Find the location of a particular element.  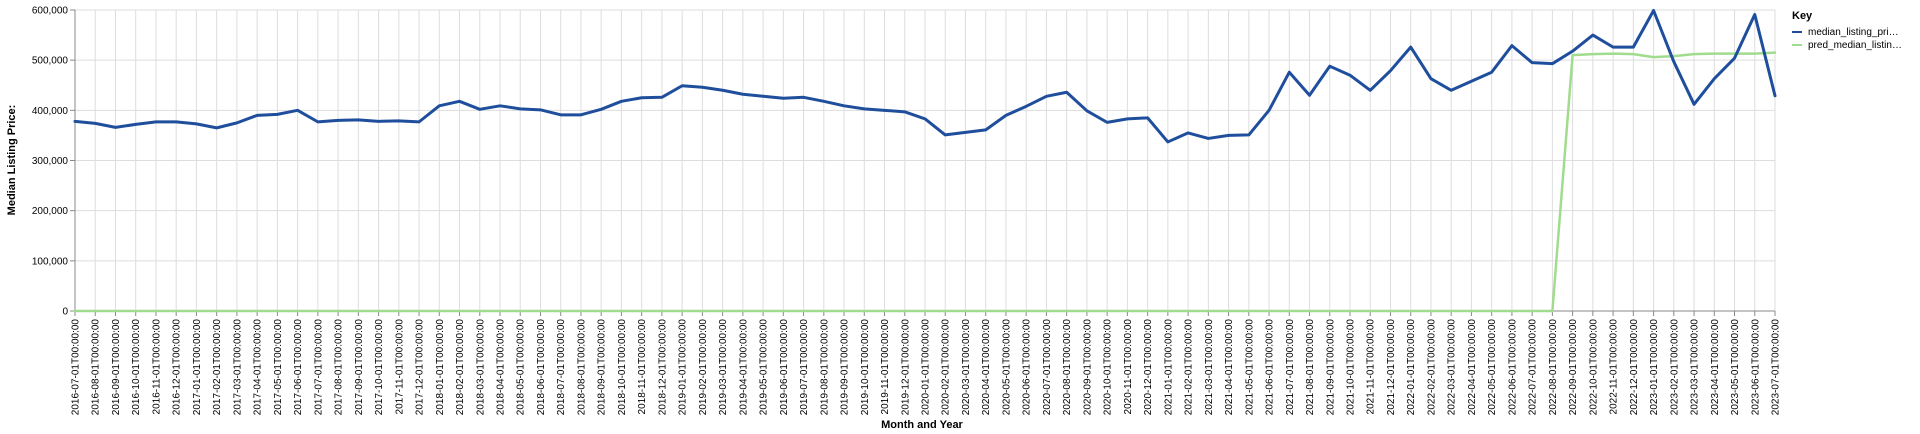

x-tick-label: 2022-12-01T00:00:00 is located at coordinates (1634, 367).